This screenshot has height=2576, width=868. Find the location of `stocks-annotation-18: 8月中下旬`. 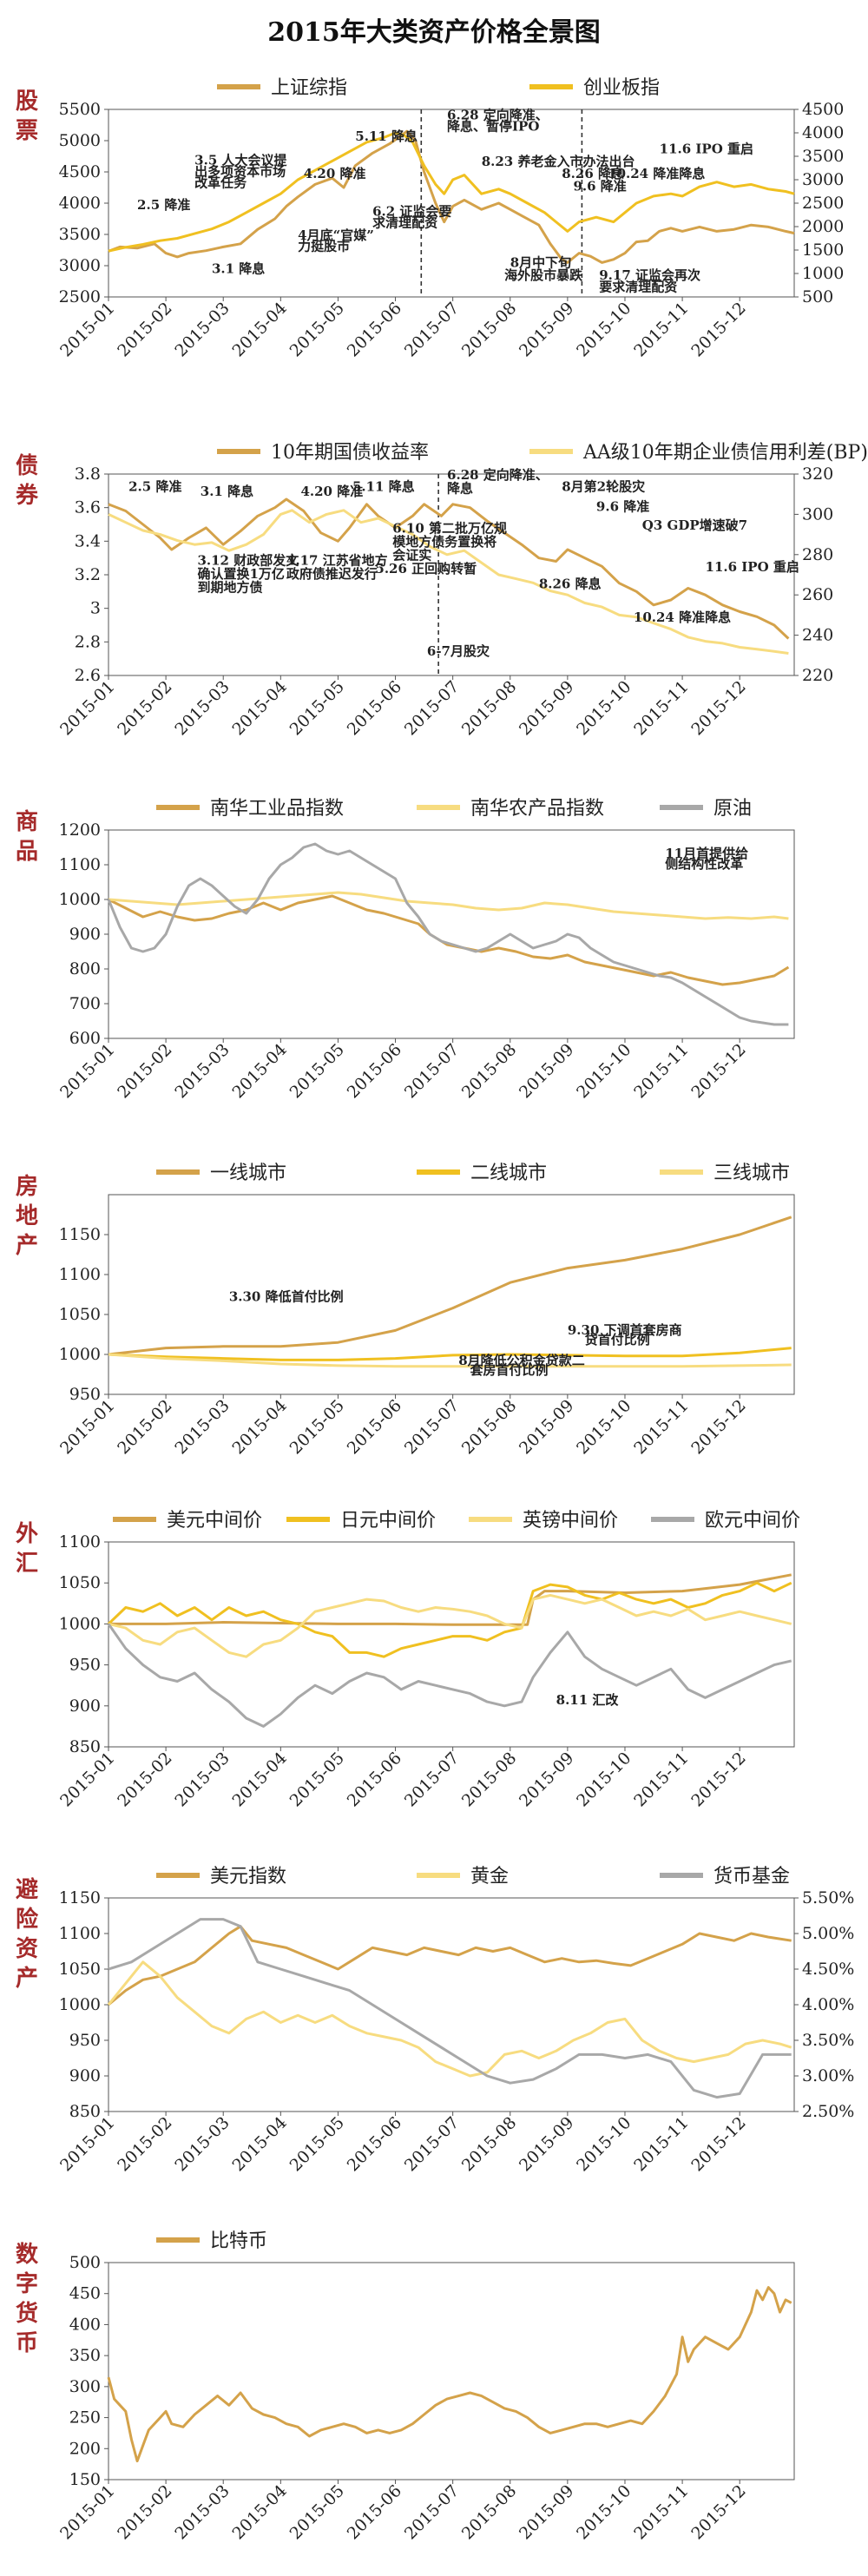

stocks-annotation-18: 8月中下旬 is located at coordinates (540, 262).